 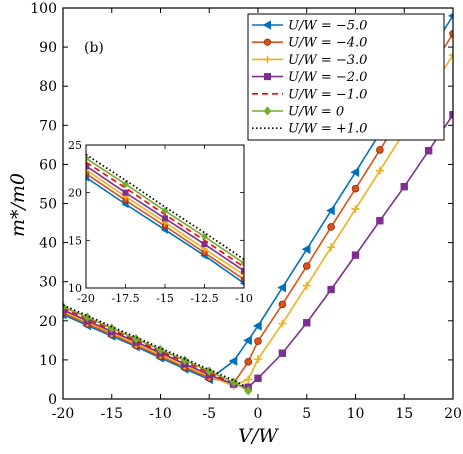 What do you see at coordinates (165, 298) in the screenshot?
I see `inset-x-tick-label-2: -15` at bounding box center [165, 298].